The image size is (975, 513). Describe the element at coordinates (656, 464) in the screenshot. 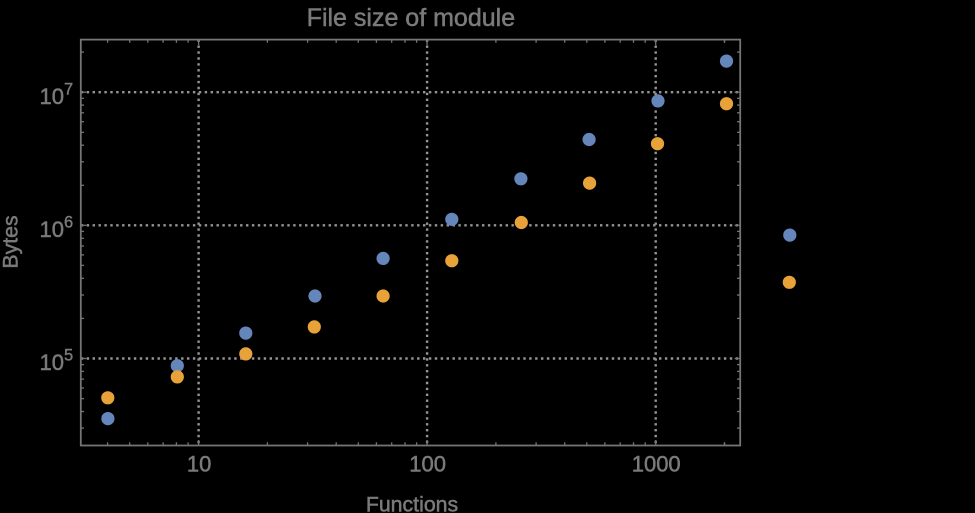

I see `svg-text: 1000` at that location.